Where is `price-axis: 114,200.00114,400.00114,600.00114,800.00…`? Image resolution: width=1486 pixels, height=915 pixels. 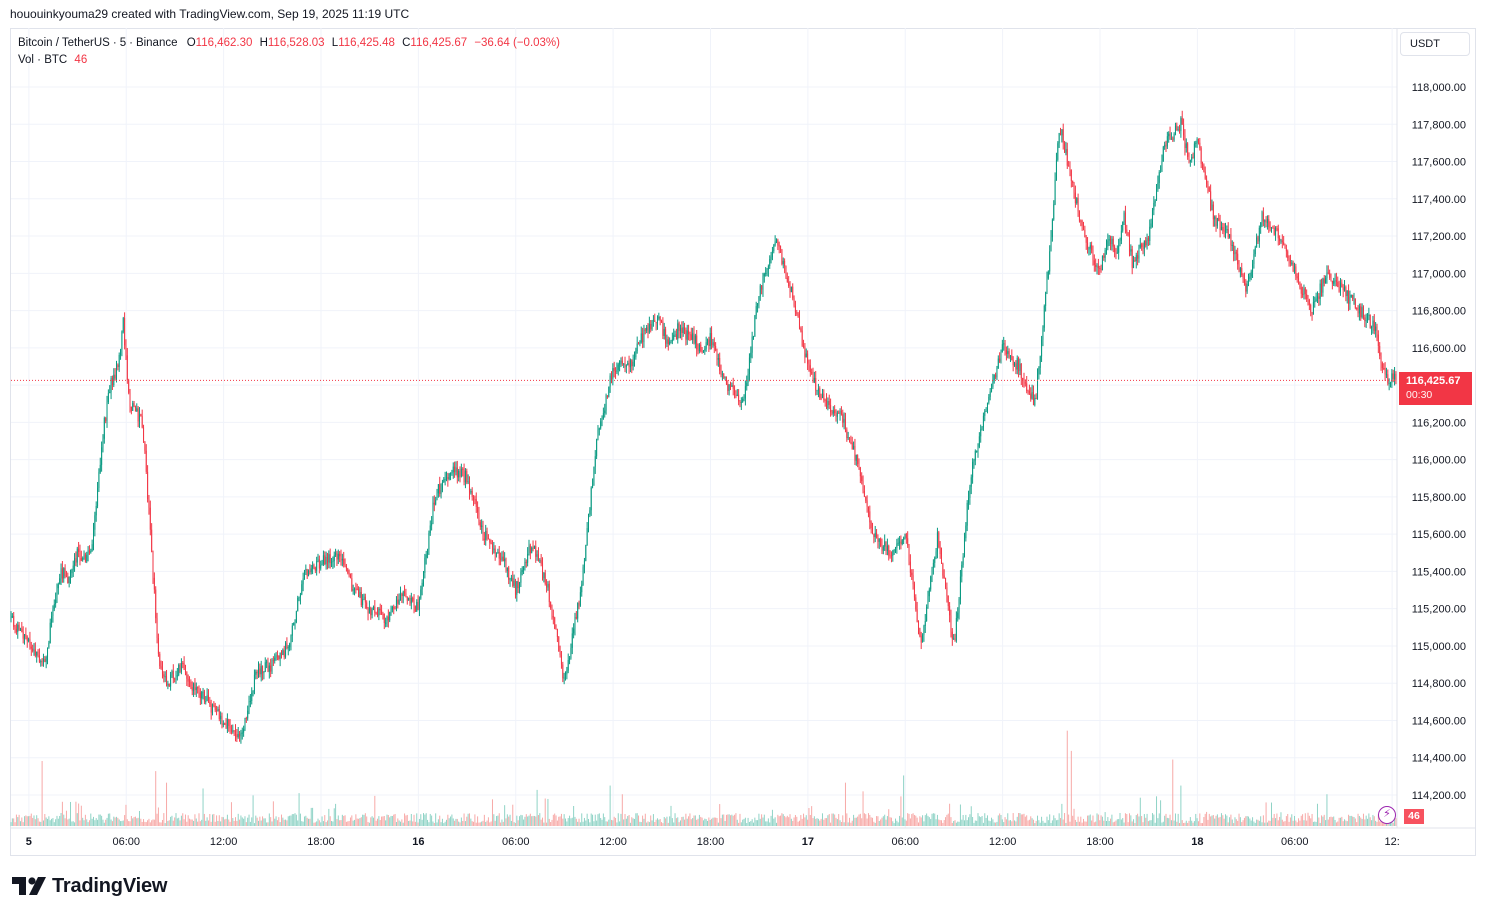 price-axis: 114,200.00114,400.00114,600.00114,800.00… is located at coordinates (1439, 442).